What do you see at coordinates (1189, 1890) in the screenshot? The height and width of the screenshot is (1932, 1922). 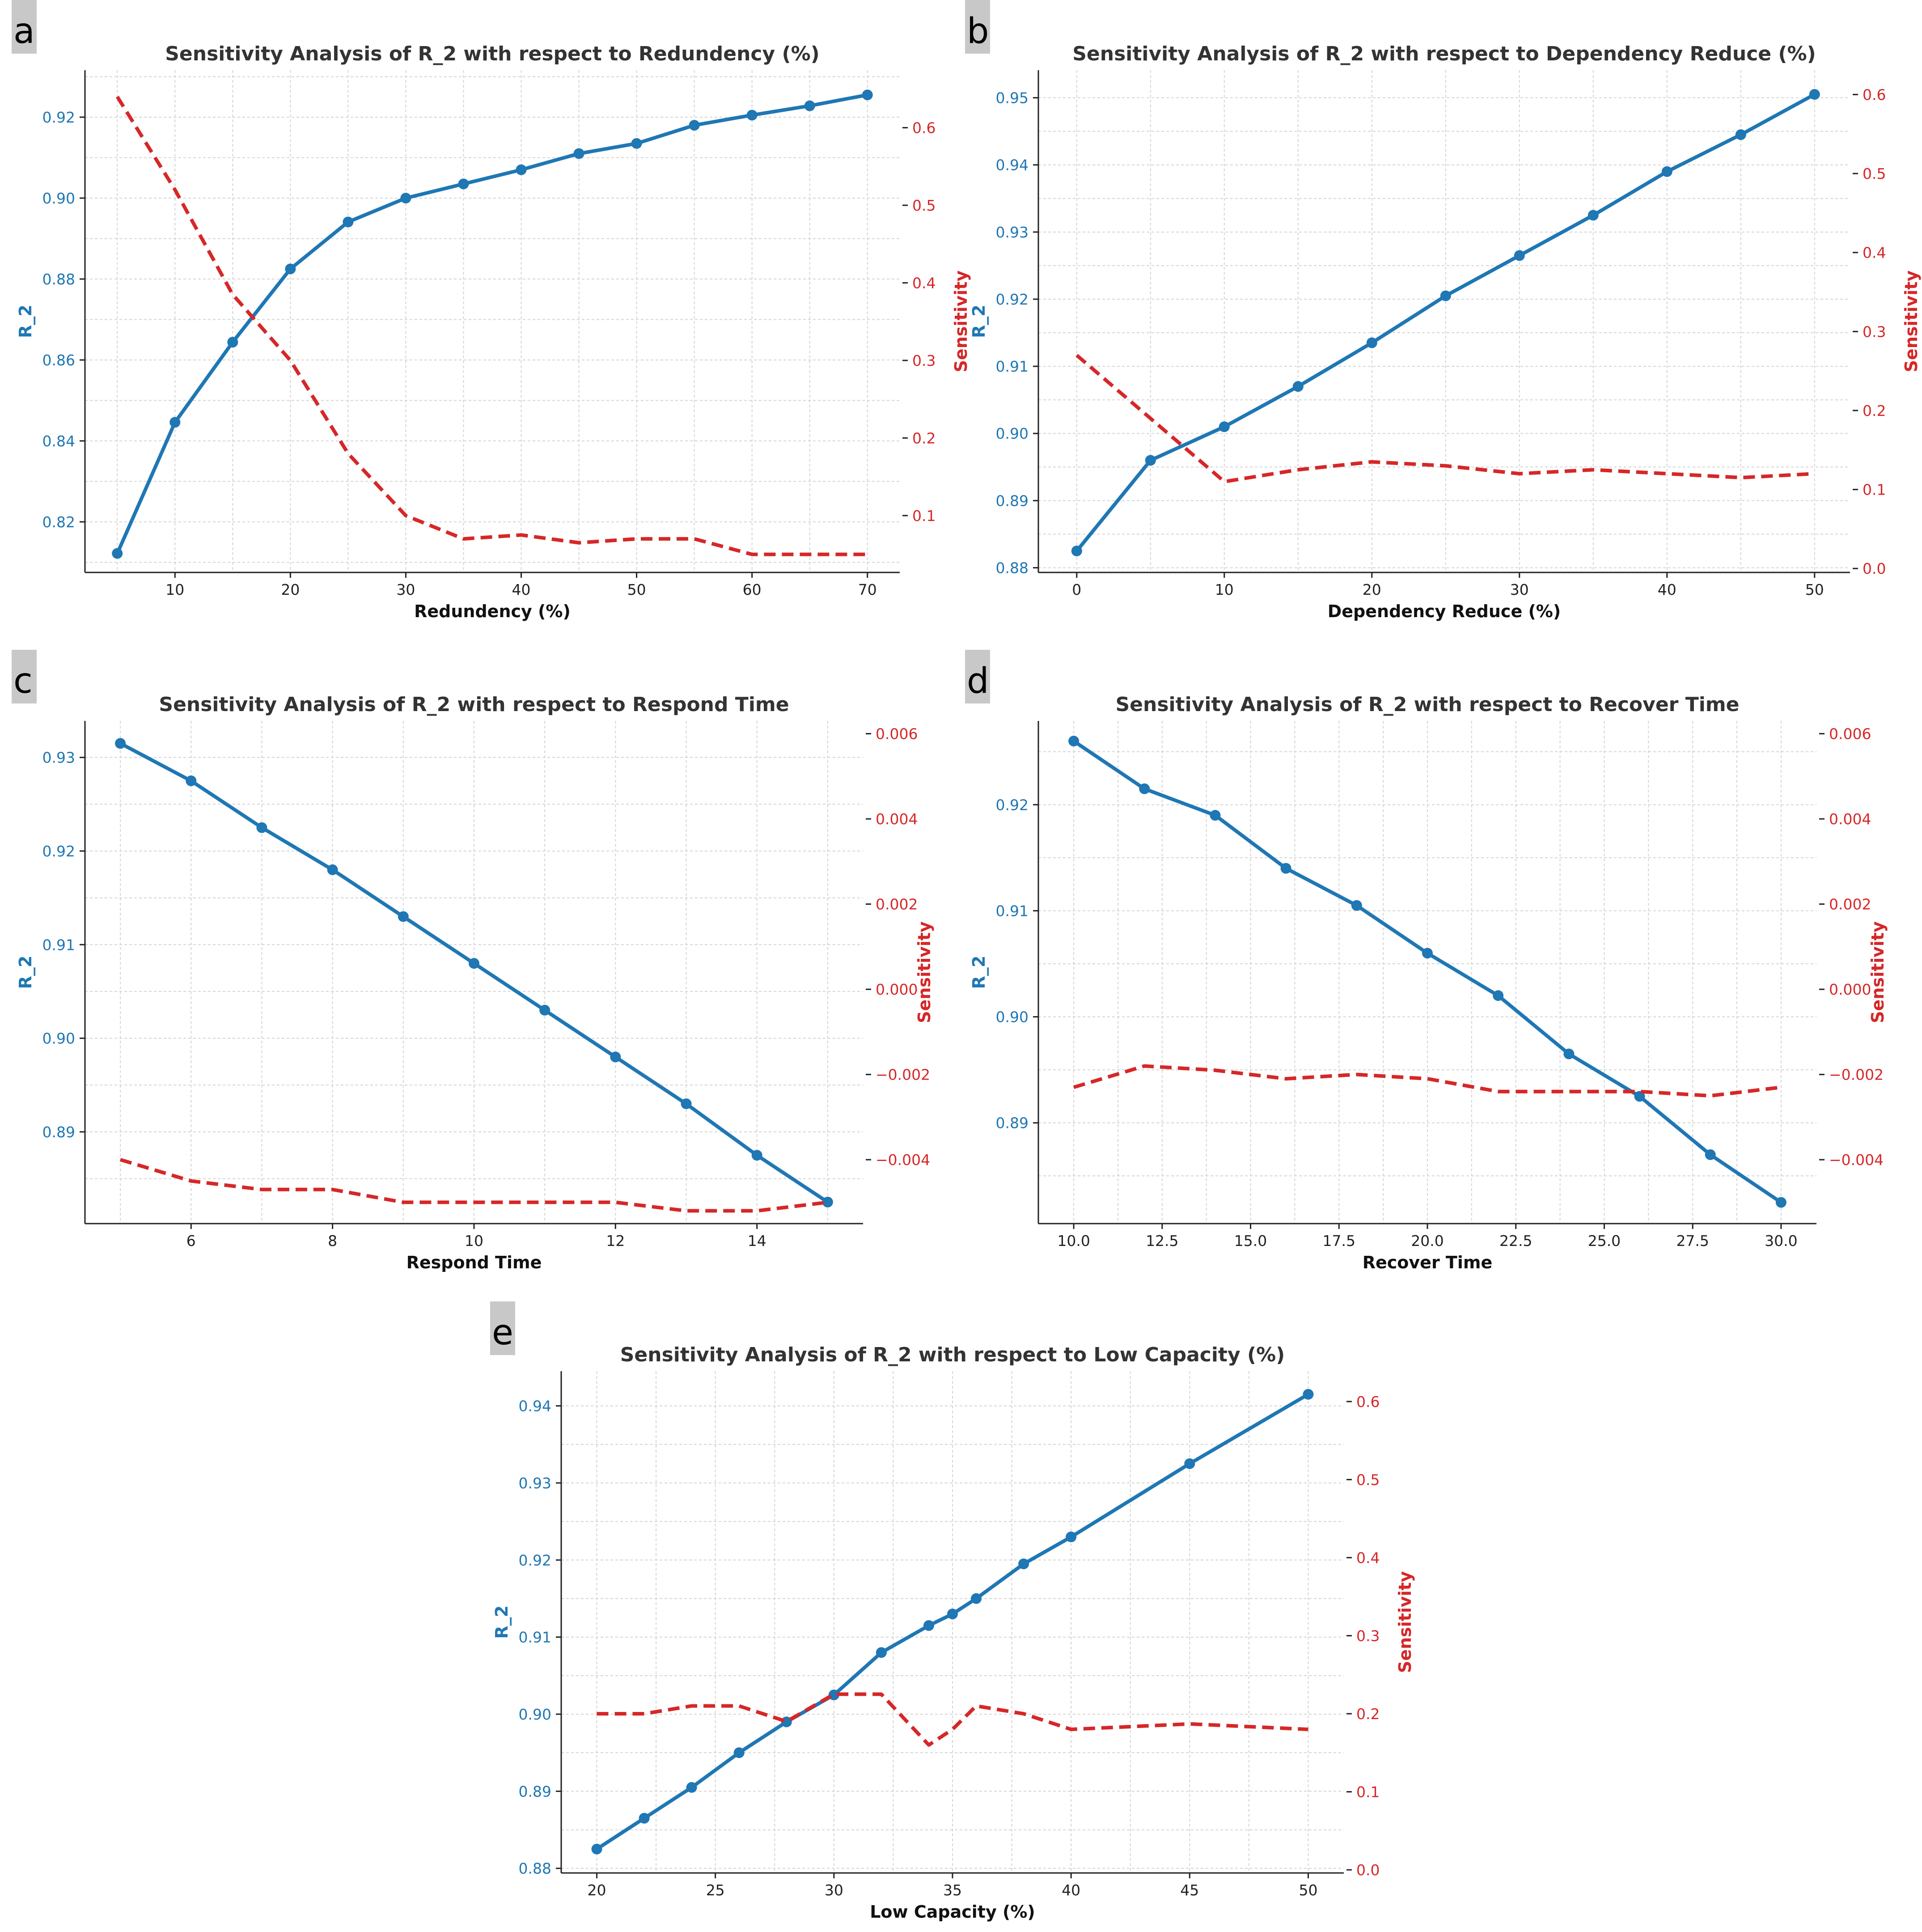 I see `x-tick-label: 45` at bounding box center [1189, 1890].